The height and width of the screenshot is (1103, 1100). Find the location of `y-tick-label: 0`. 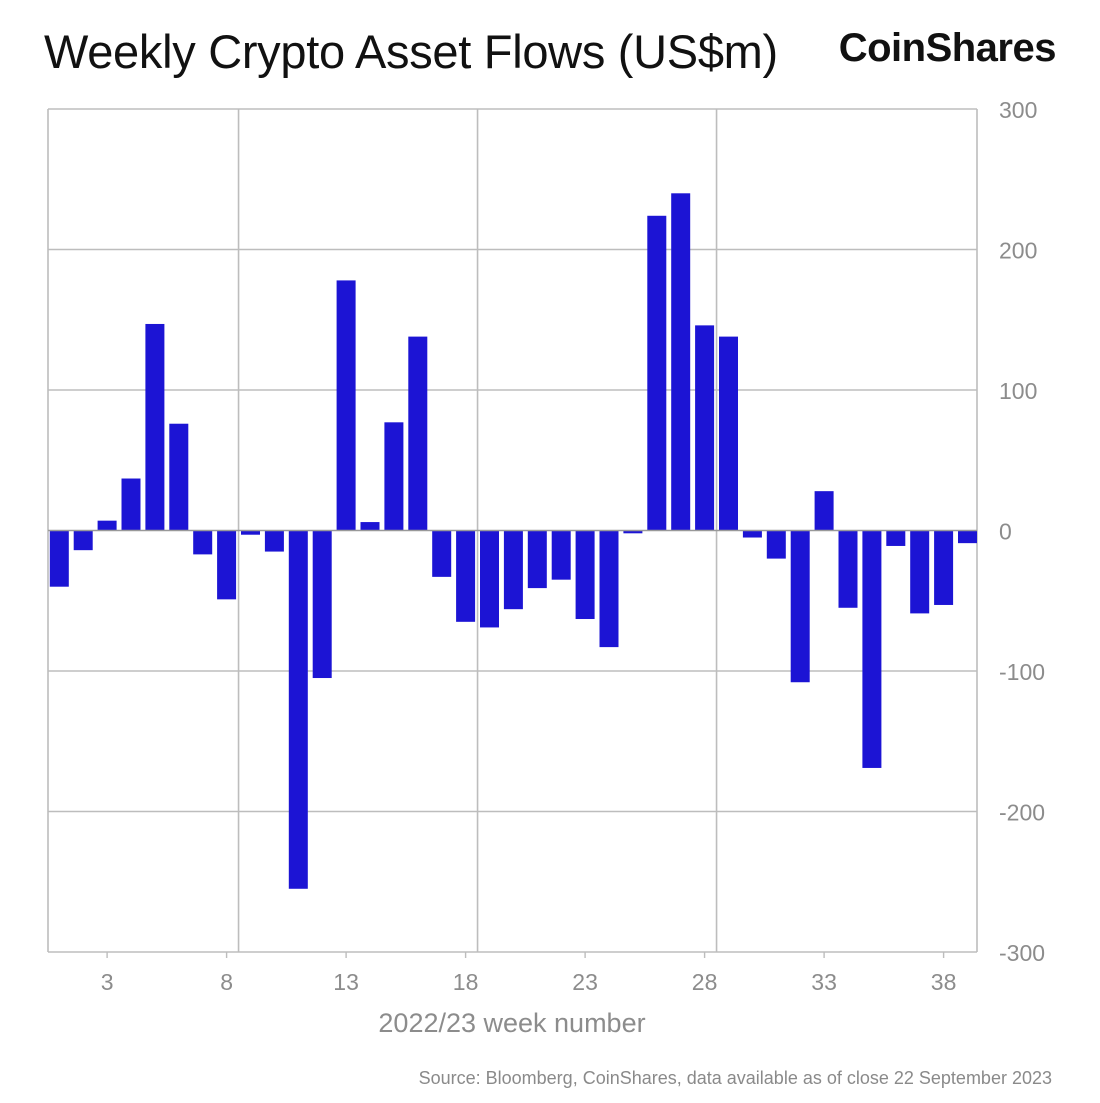

y-tick-label: 0 is located at coordinates (1005, 532).